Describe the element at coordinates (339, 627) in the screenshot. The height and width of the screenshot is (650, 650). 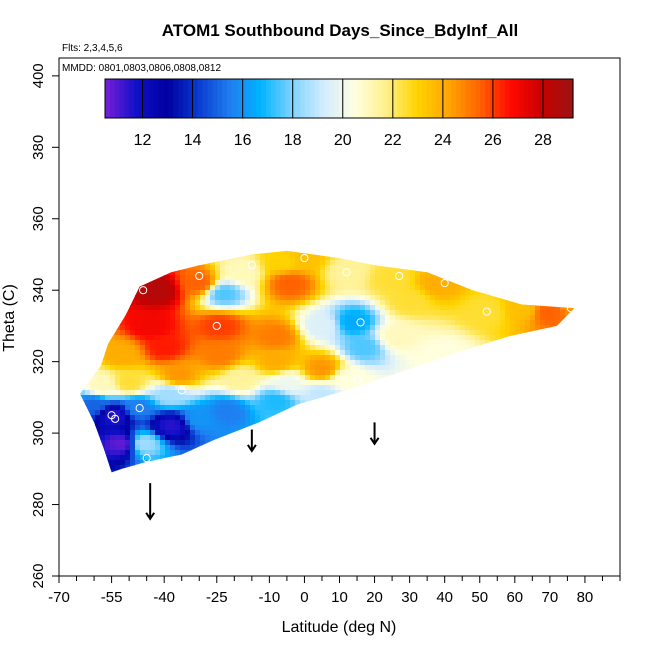
I see `x-axis-label: Latitude (deg N)` at that location.